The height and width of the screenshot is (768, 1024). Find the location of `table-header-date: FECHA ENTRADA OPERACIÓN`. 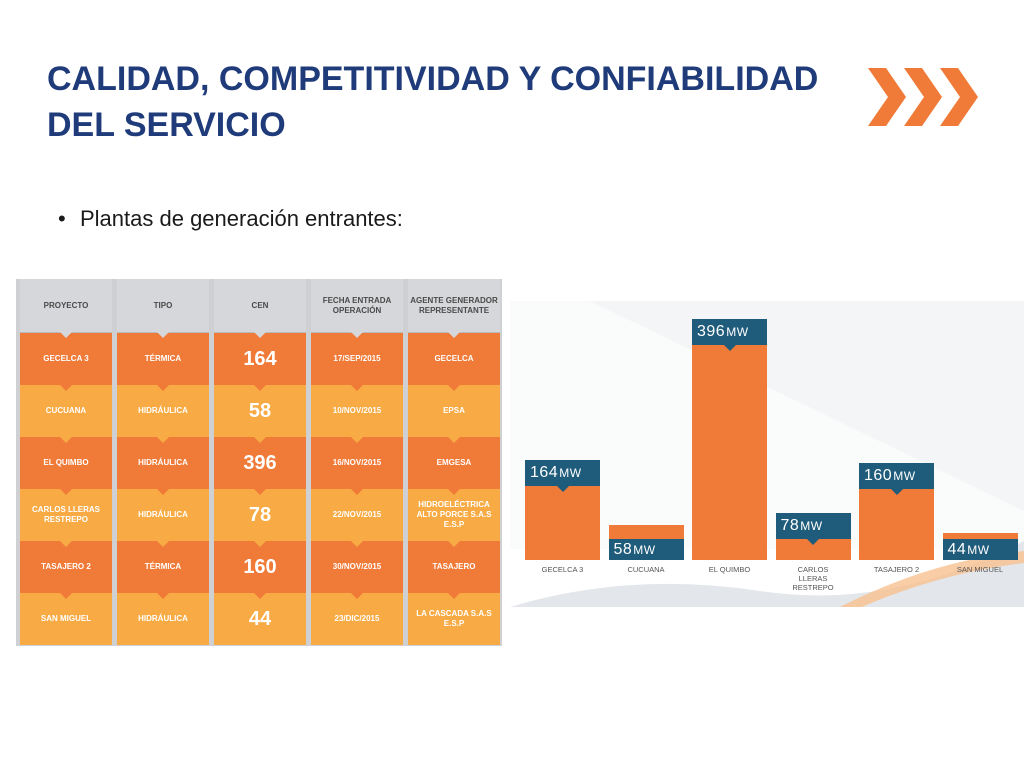

table-header-date: FECHA ENTRADA OPERACIÓN is located at coordinates (357, 308).